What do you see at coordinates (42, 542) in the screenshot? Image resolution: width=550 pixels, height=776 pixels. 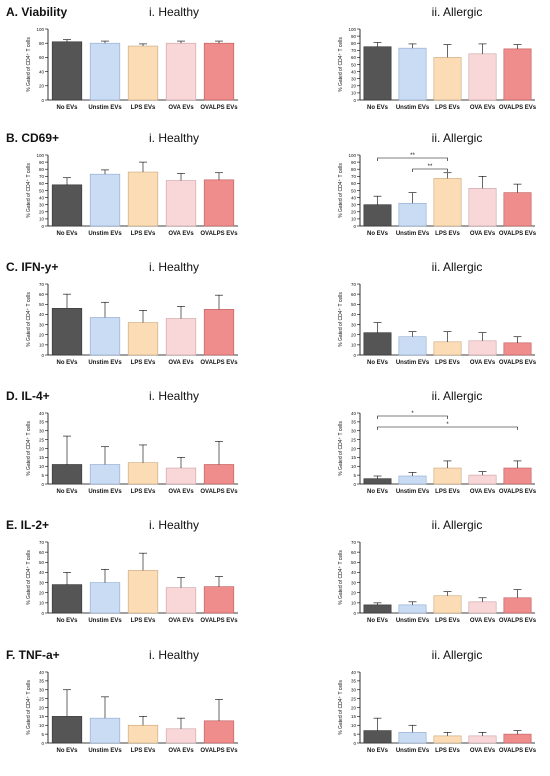 I see `y-tick-label: 70` at bounding box center [42, 542].